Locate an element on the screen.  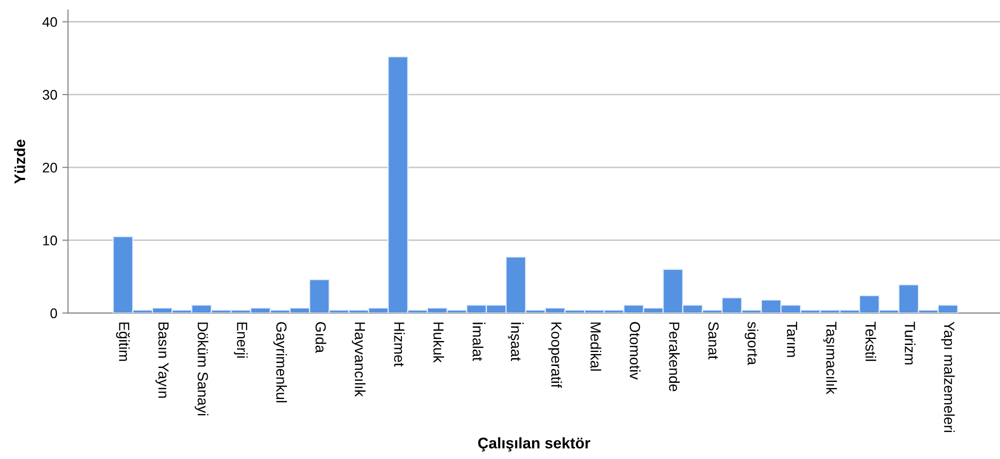
x-tick-label: Enerji is located at coordinates (241, 340).